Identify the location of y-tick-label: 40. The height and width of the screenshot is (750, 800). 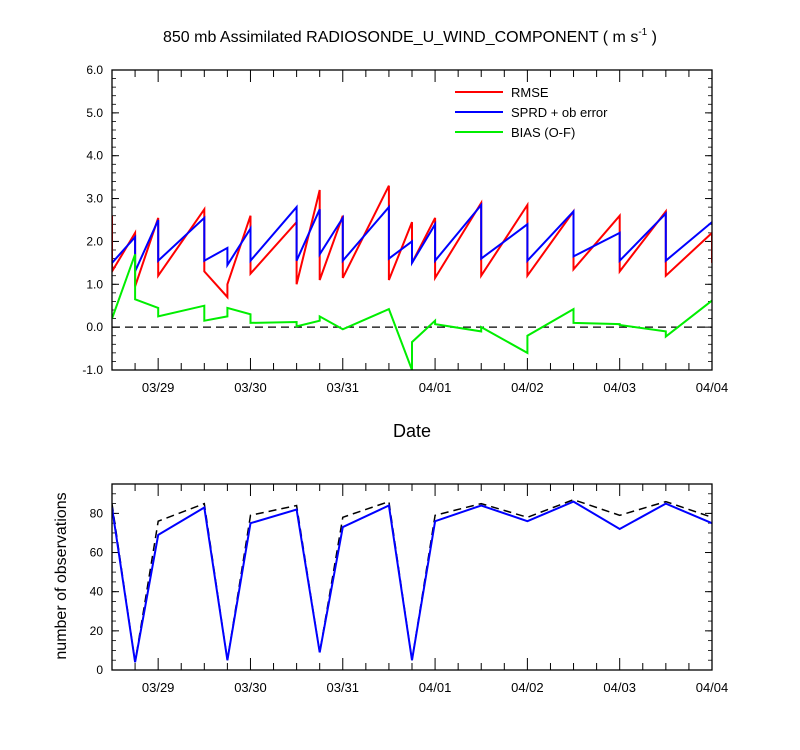
(97, 592).